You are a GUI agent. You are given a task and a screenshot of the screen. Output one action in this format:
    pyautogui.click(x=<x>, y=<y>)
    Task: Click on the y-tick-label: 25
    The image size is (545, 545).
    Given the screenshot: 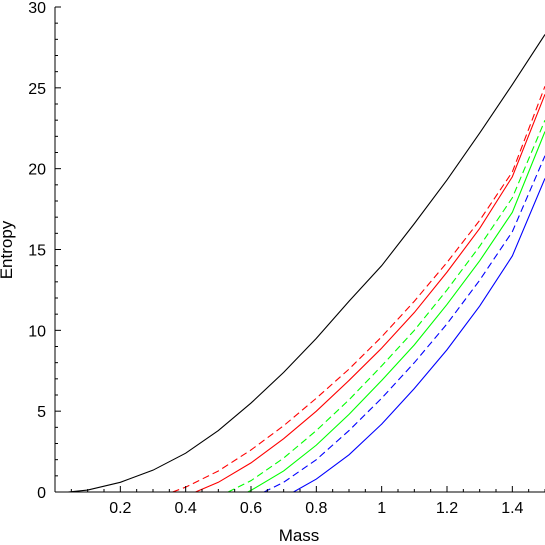 What is the action you would take?
    pyautogui.click(x=37, y=89)
    